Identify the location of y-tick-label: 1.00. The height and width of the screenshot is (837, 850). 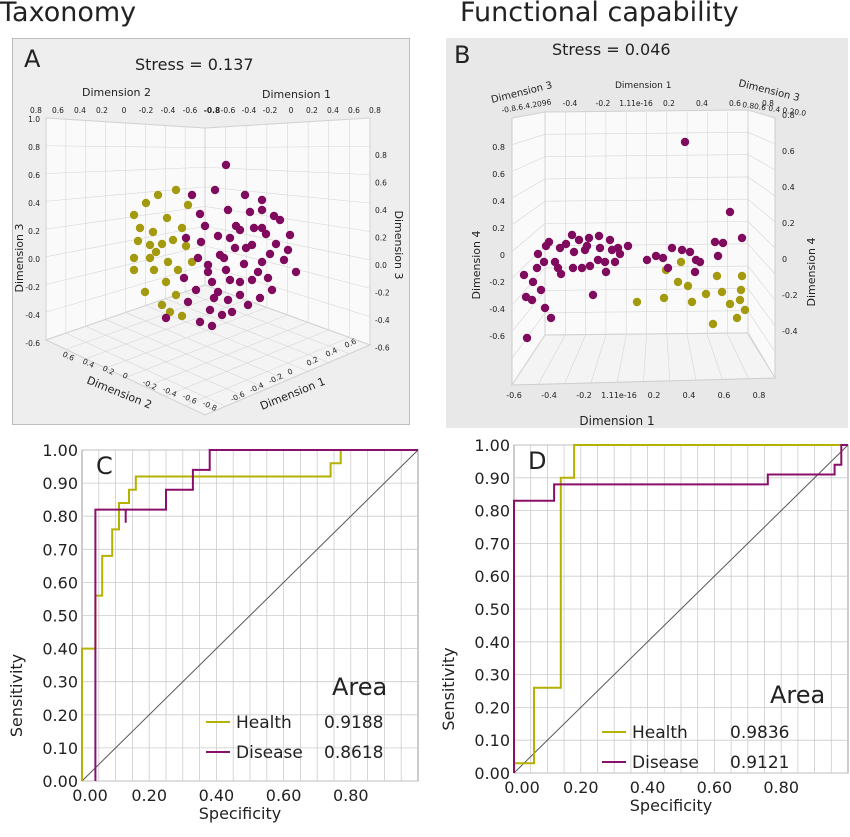
(492, 445).